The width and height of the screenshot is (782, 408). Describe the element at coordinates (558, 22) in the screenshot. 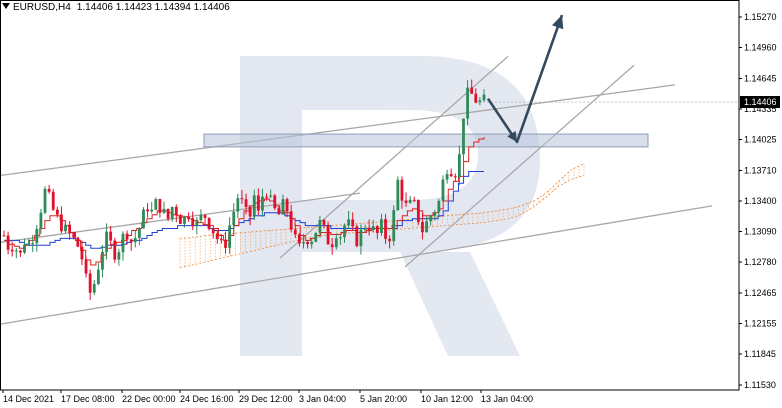

I see `forecast-arrowhead` at that location.